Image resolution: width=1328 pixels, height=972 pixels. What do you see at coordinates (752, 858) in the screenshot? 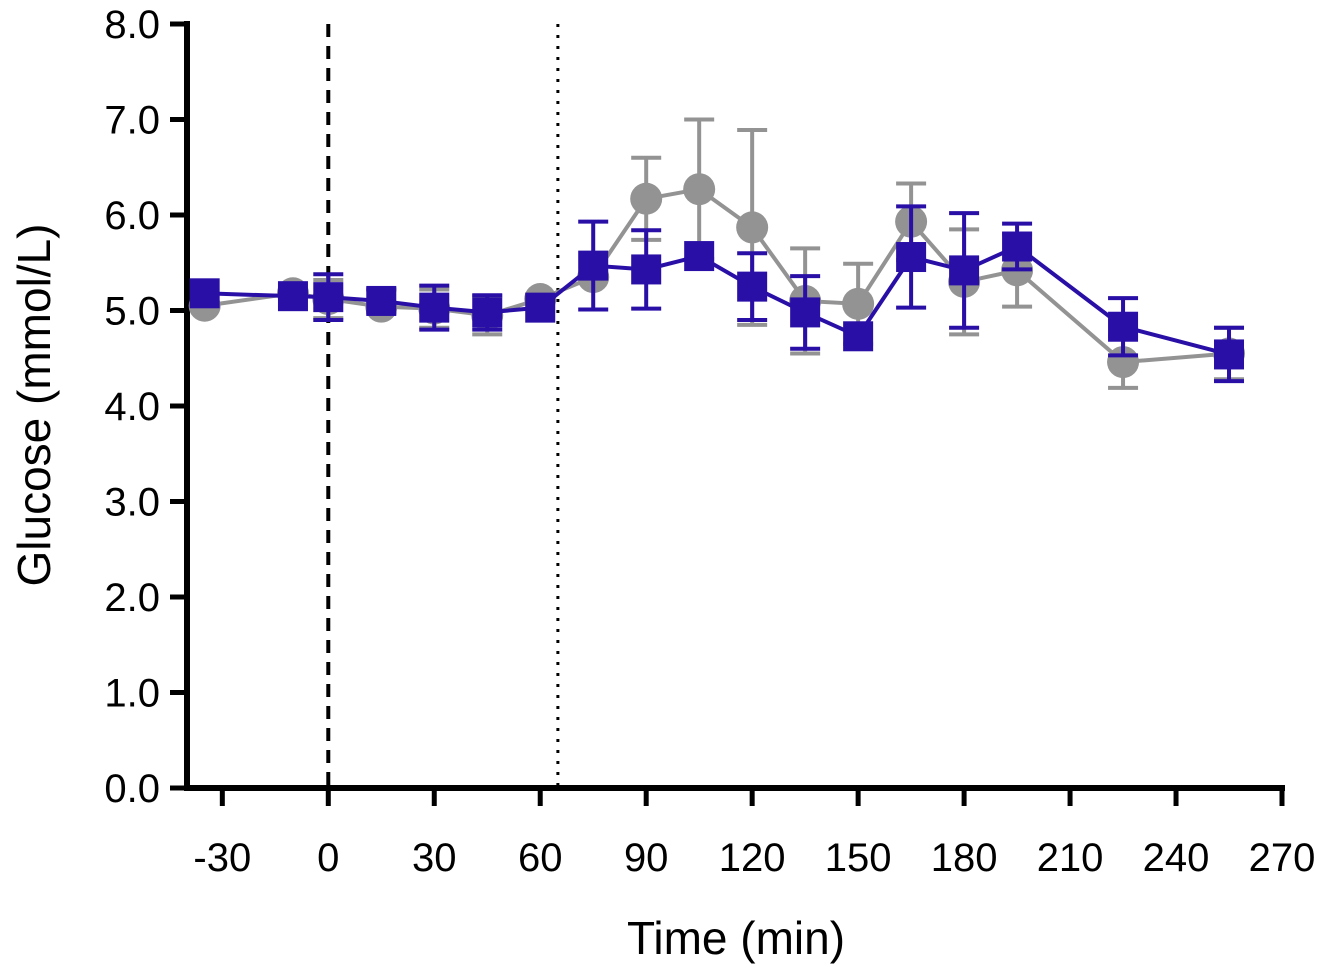
I see `x-tick-label: 120` at bounding box center [752, 858].